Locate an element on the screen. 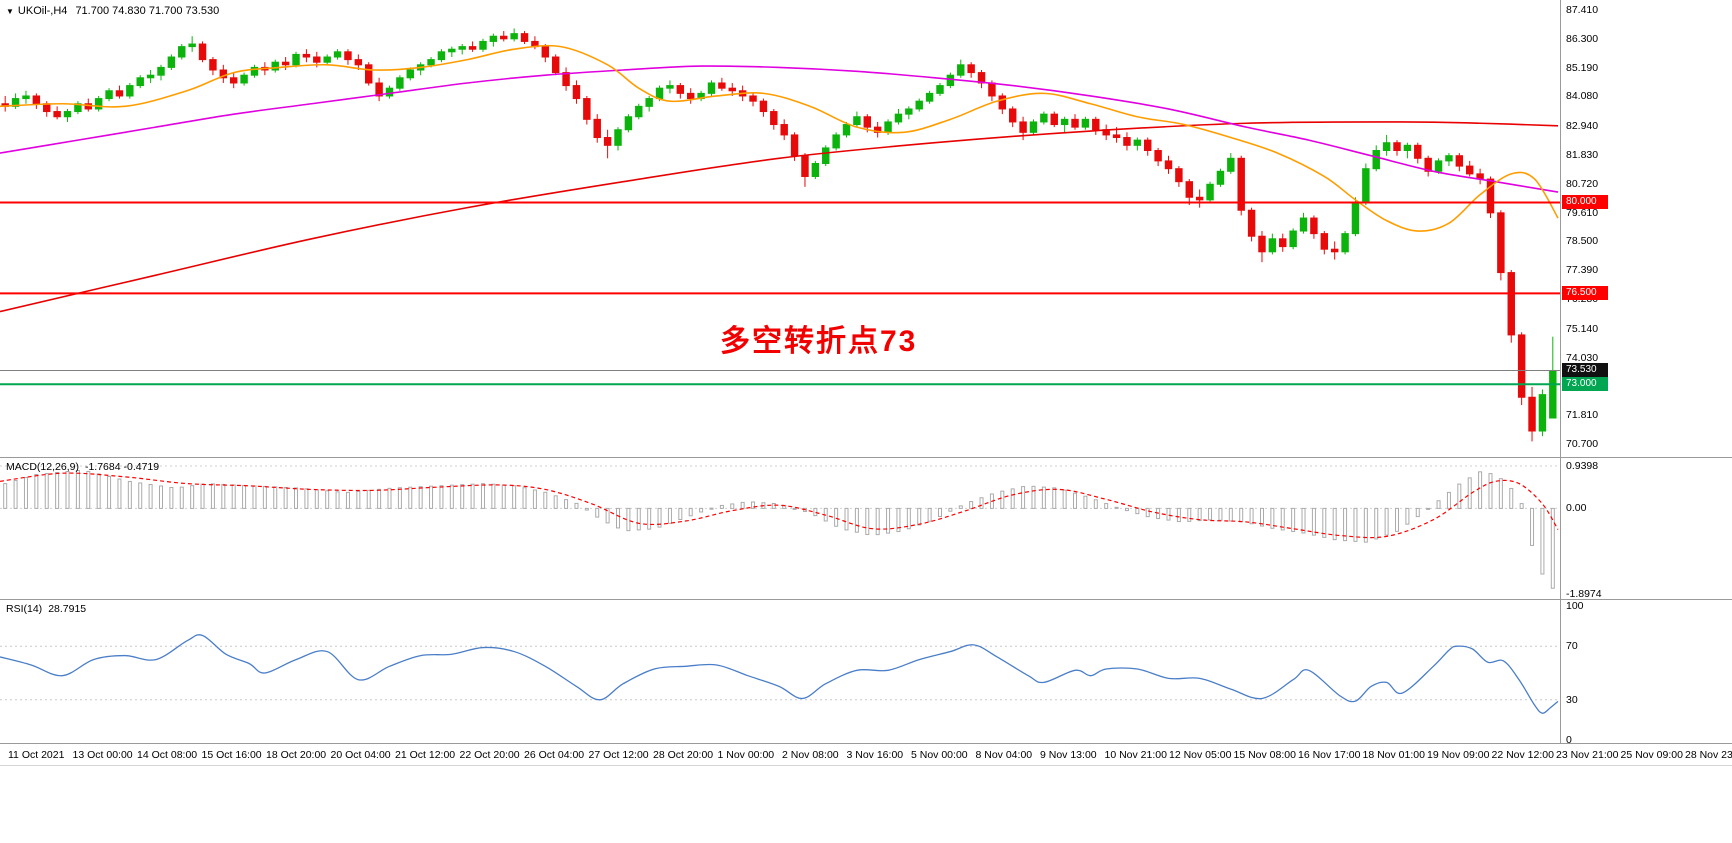  price-badge-level-76-5: 76.500 is located at coordinates (1585, 292).